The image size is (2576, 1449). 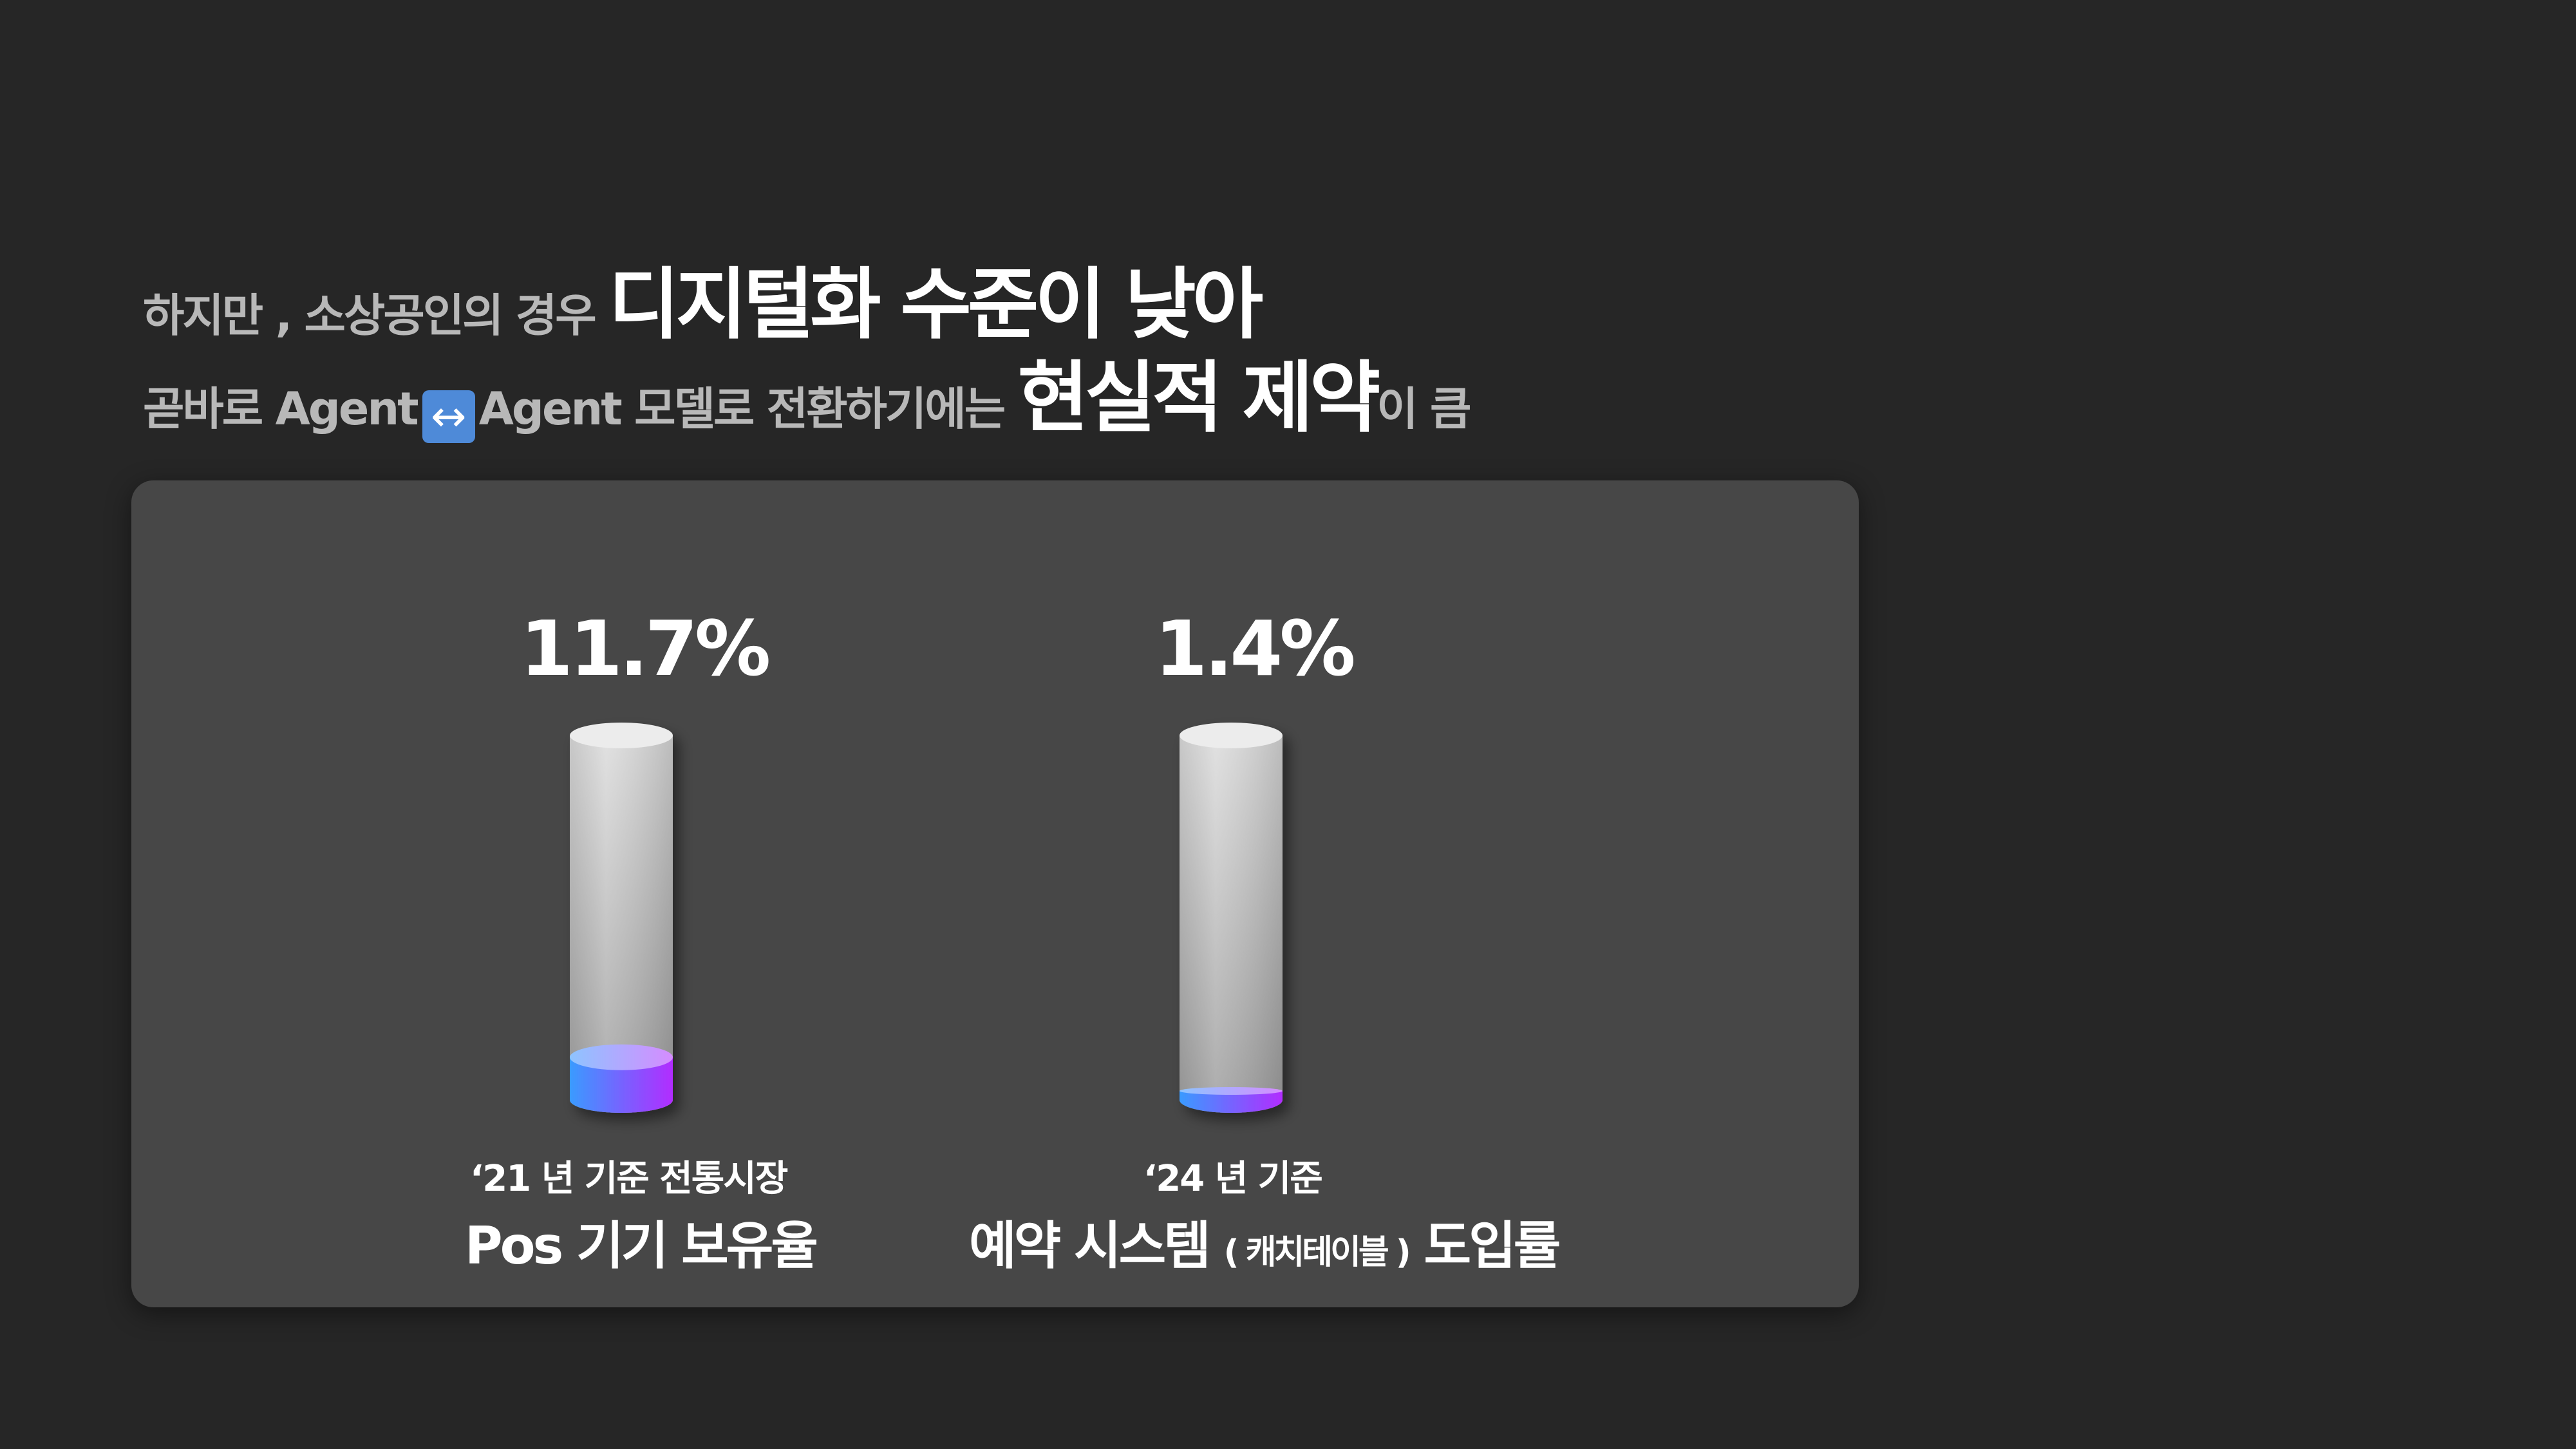 I want to click on heading-line-2-prefix: 곧바로 Agent, so click(x=281, y=409).